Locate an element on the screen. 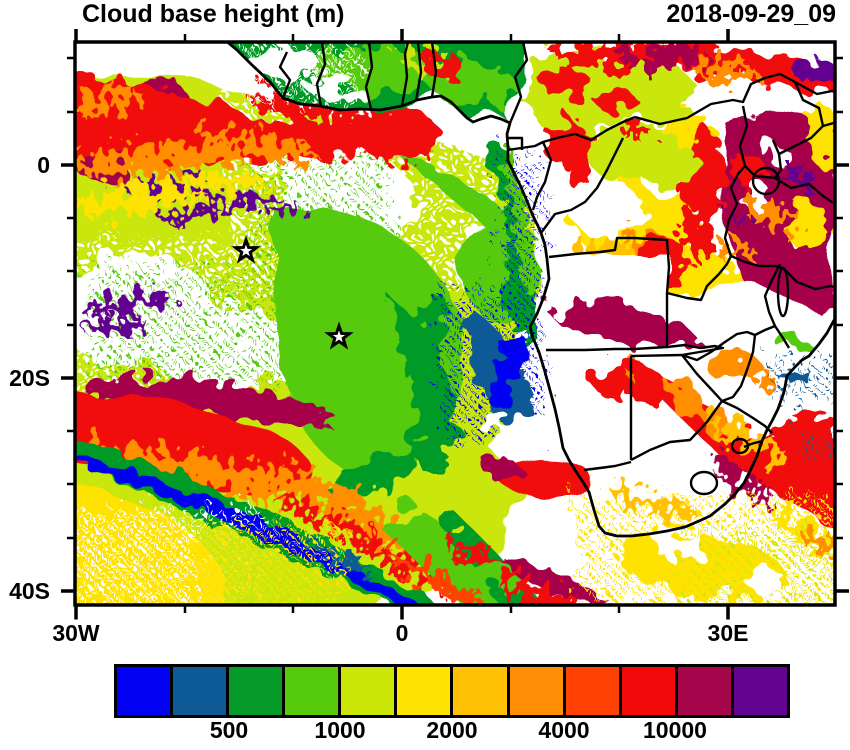  star-markers is located at coordinates (292, 292).